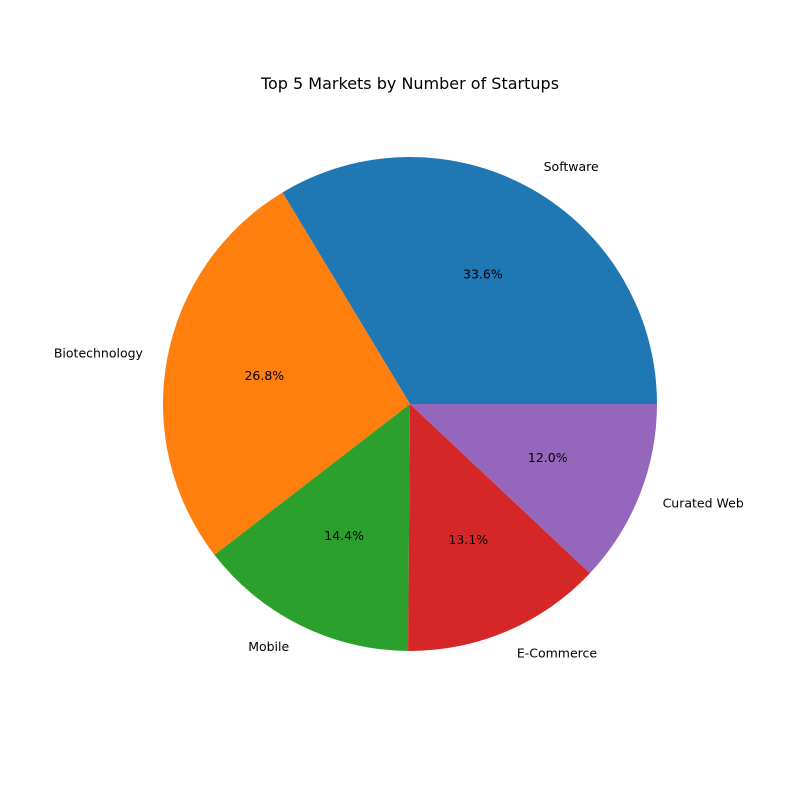  Describe the element at coordinates (409, 83) in the screenshot. I see `chart-title: Top 5 Markets by Number of Startups` at that location.